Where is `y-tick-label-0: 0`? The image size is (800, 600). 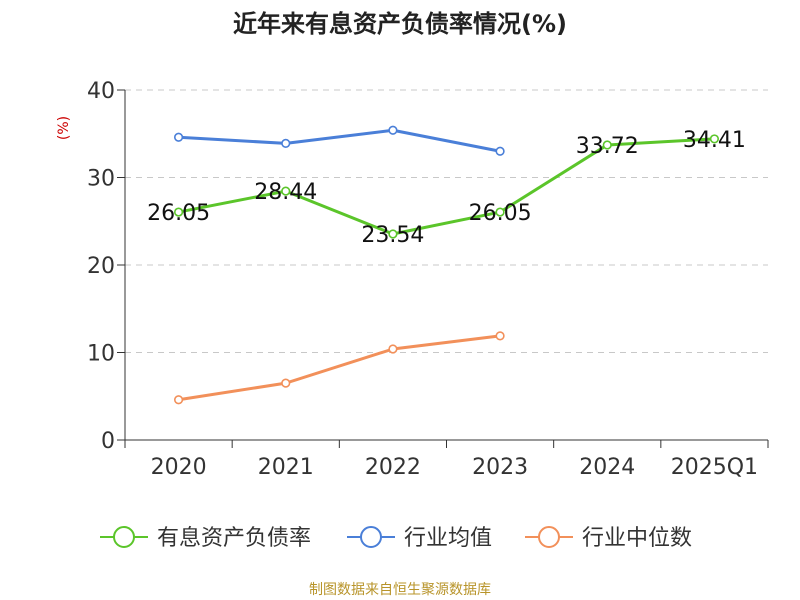
y-tick-label-0: 0 is located at coordinates (108, 441).